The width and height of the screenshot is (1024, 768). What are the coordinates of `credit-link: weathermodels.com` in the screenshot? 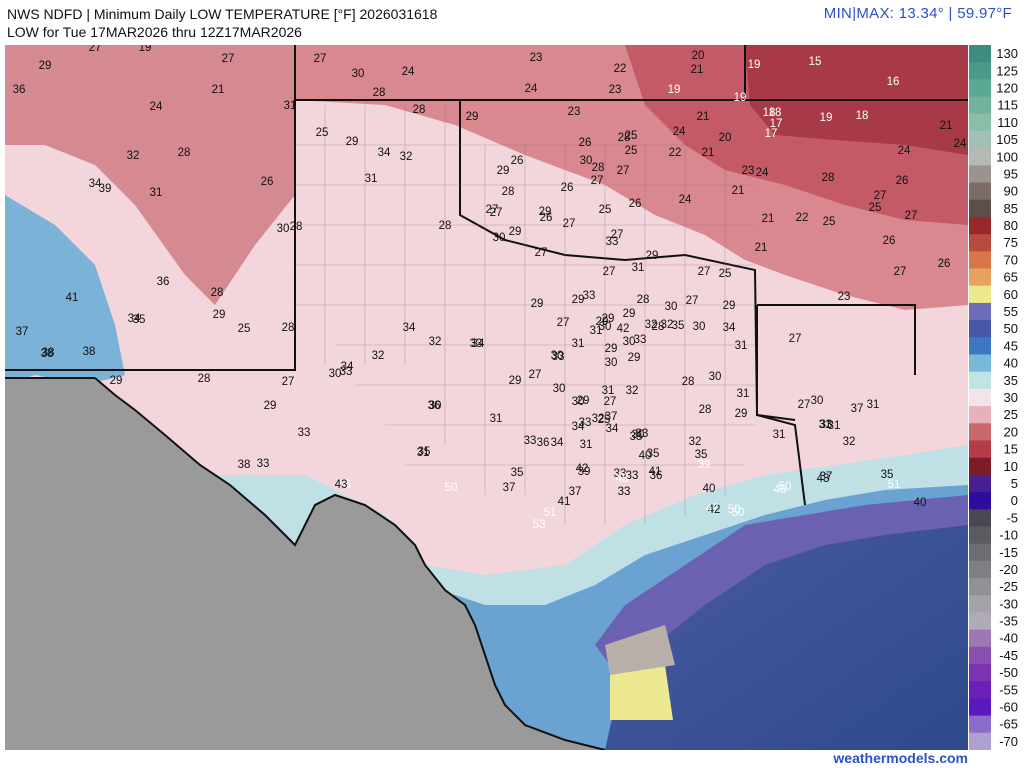 It's located at (900, 758).